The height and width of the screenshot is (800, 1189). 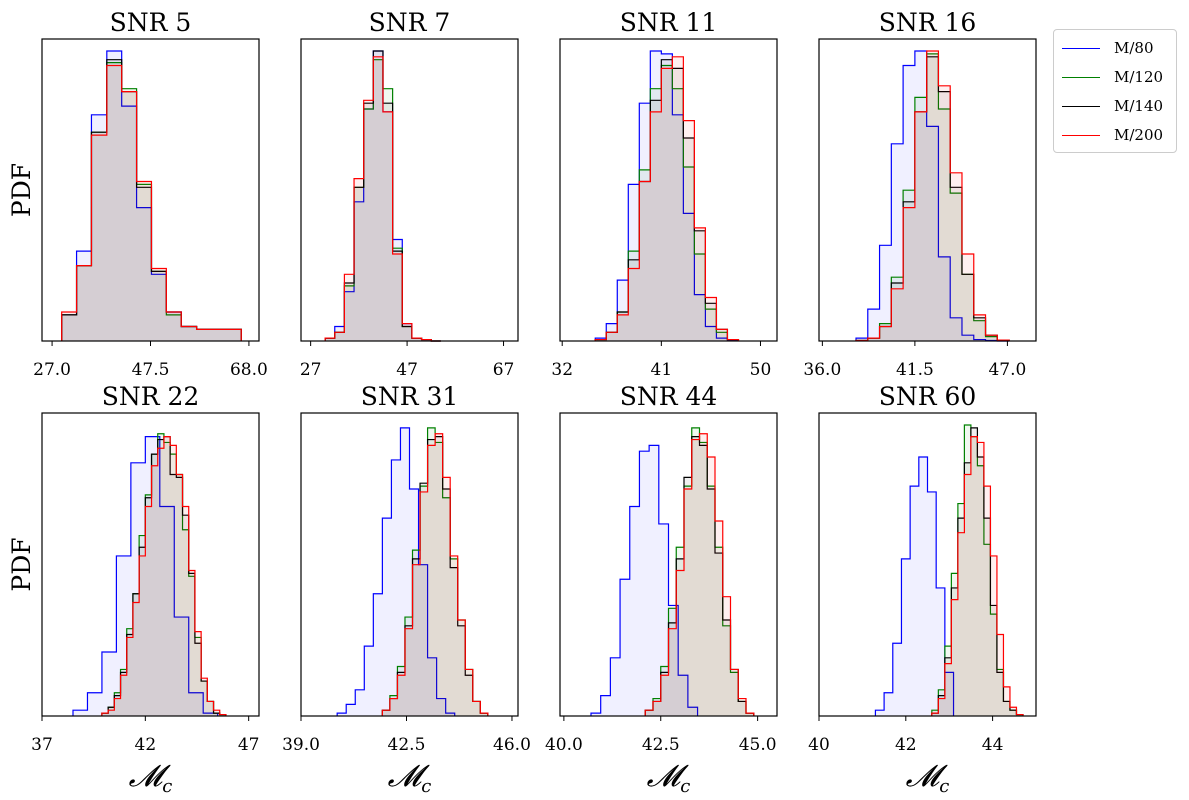 I want to click on legend-entry-m140: M/140, so click(x=1112, y=106).